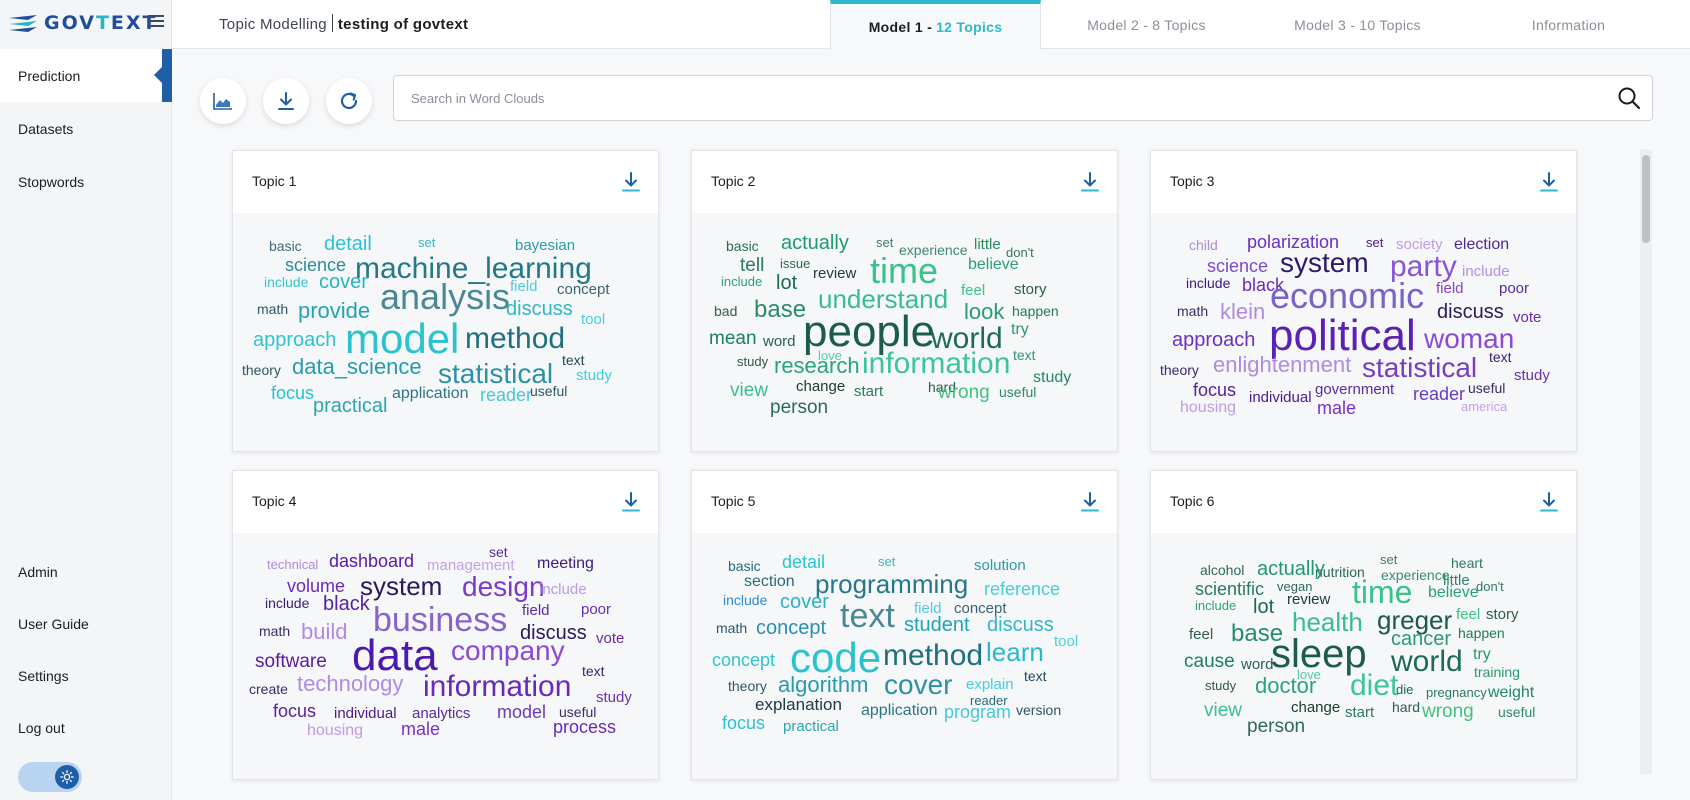 The width and height of the screenshot is (1690, 800). I want to click on word-cloud-term: start, so click(869, 391).